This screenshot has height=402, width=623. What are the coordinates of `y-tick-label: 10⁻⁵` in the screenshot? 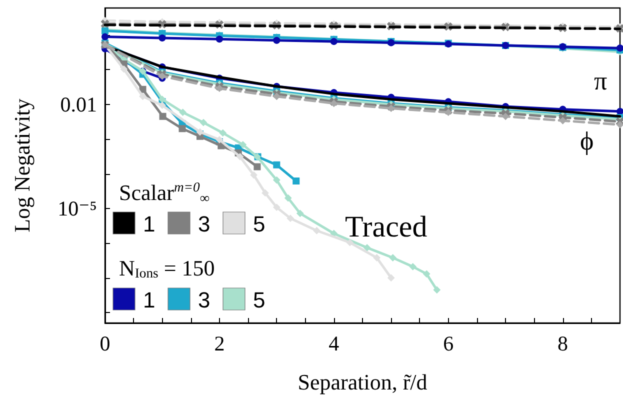 It's located at (77, 208).